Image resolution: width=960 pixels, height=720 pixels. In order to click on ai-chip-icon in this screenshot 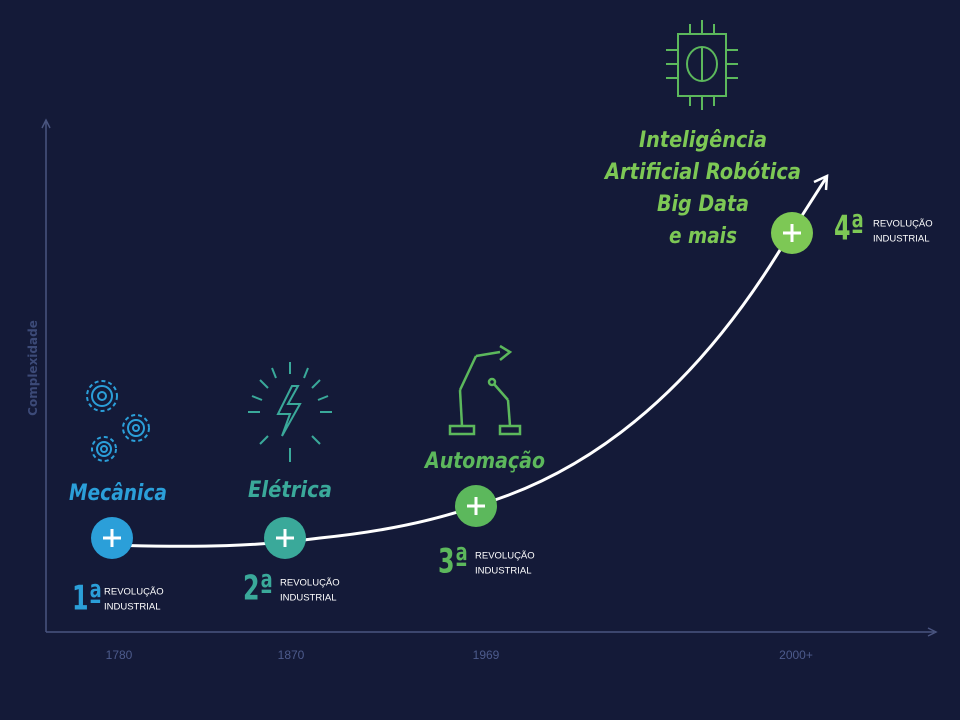, I will do `click(702, 65)`.